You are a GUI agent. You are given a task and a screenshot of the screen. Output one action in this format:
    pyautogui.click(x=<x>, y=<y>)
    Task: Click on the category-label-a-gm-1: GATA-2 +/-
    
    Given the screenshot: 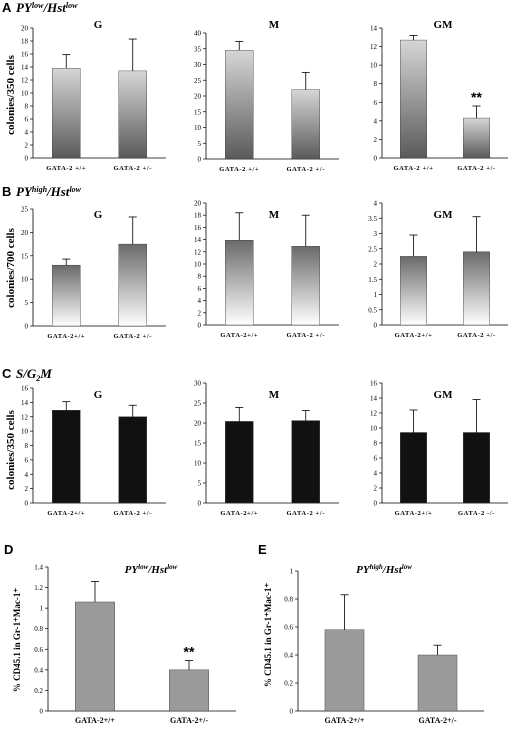 What is the action you would take?
    pyautogui.click(x=476, y=168)
    